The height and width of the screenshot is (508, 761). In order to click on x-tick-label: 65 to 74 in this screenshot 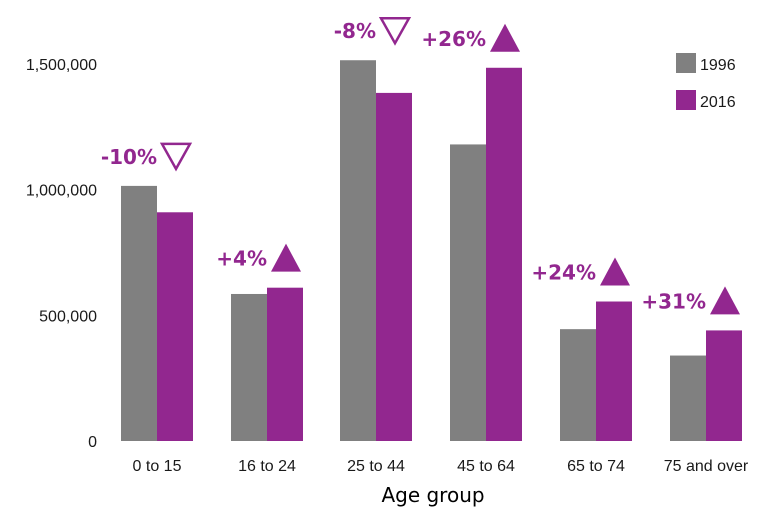, I will do `click(596, 466)`.